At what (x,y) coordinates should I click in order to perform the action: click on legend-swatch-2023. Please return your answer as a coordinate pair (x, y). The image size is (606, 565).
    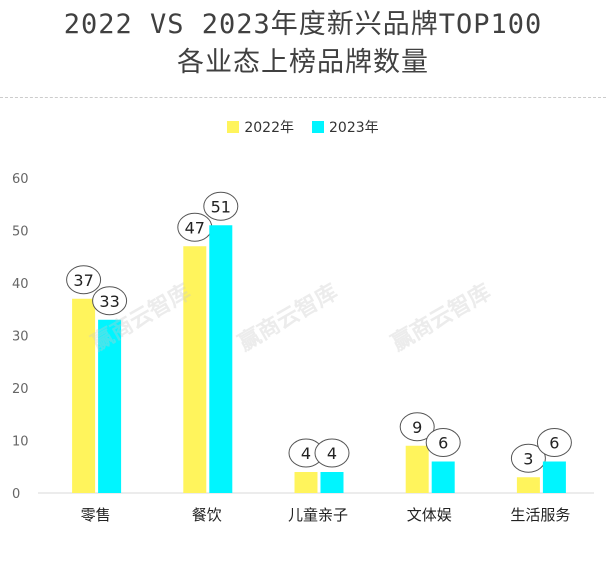
    Looking at the image, I should click on (318, 127).